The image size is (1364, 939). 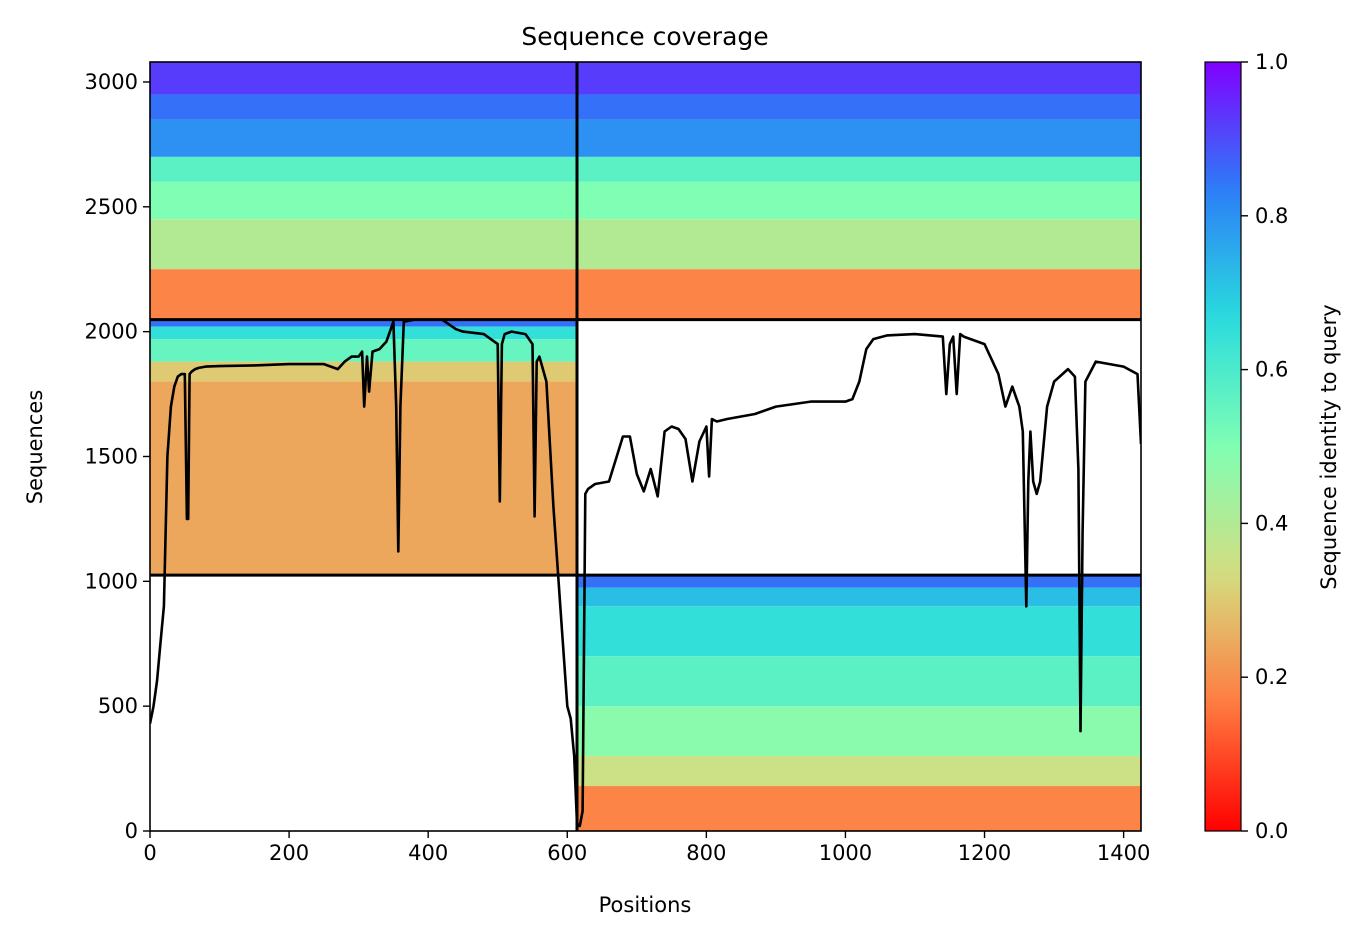 What do you see at coordinates (111, 332) in the screenshot?
I see `y-tick-label: 2000` at bounding box center [111, 332].